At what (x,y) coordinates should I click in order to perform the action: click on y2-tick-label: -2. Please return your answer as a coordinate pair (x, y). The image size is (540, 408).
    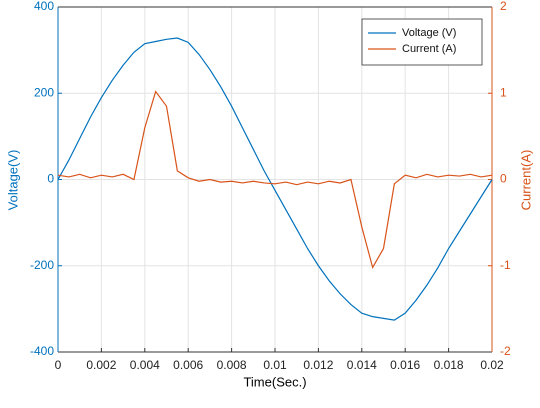
    Looking at the image, I should click on (505, 351).